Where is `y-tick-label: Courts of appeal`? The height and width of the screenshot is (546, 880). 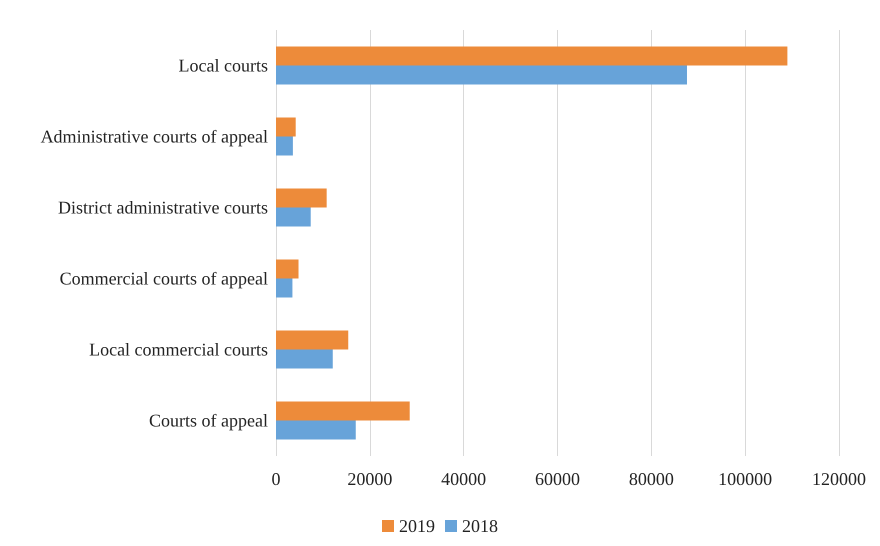
y-tick-label: Courts of appeal is located at coordinates (208, 420).